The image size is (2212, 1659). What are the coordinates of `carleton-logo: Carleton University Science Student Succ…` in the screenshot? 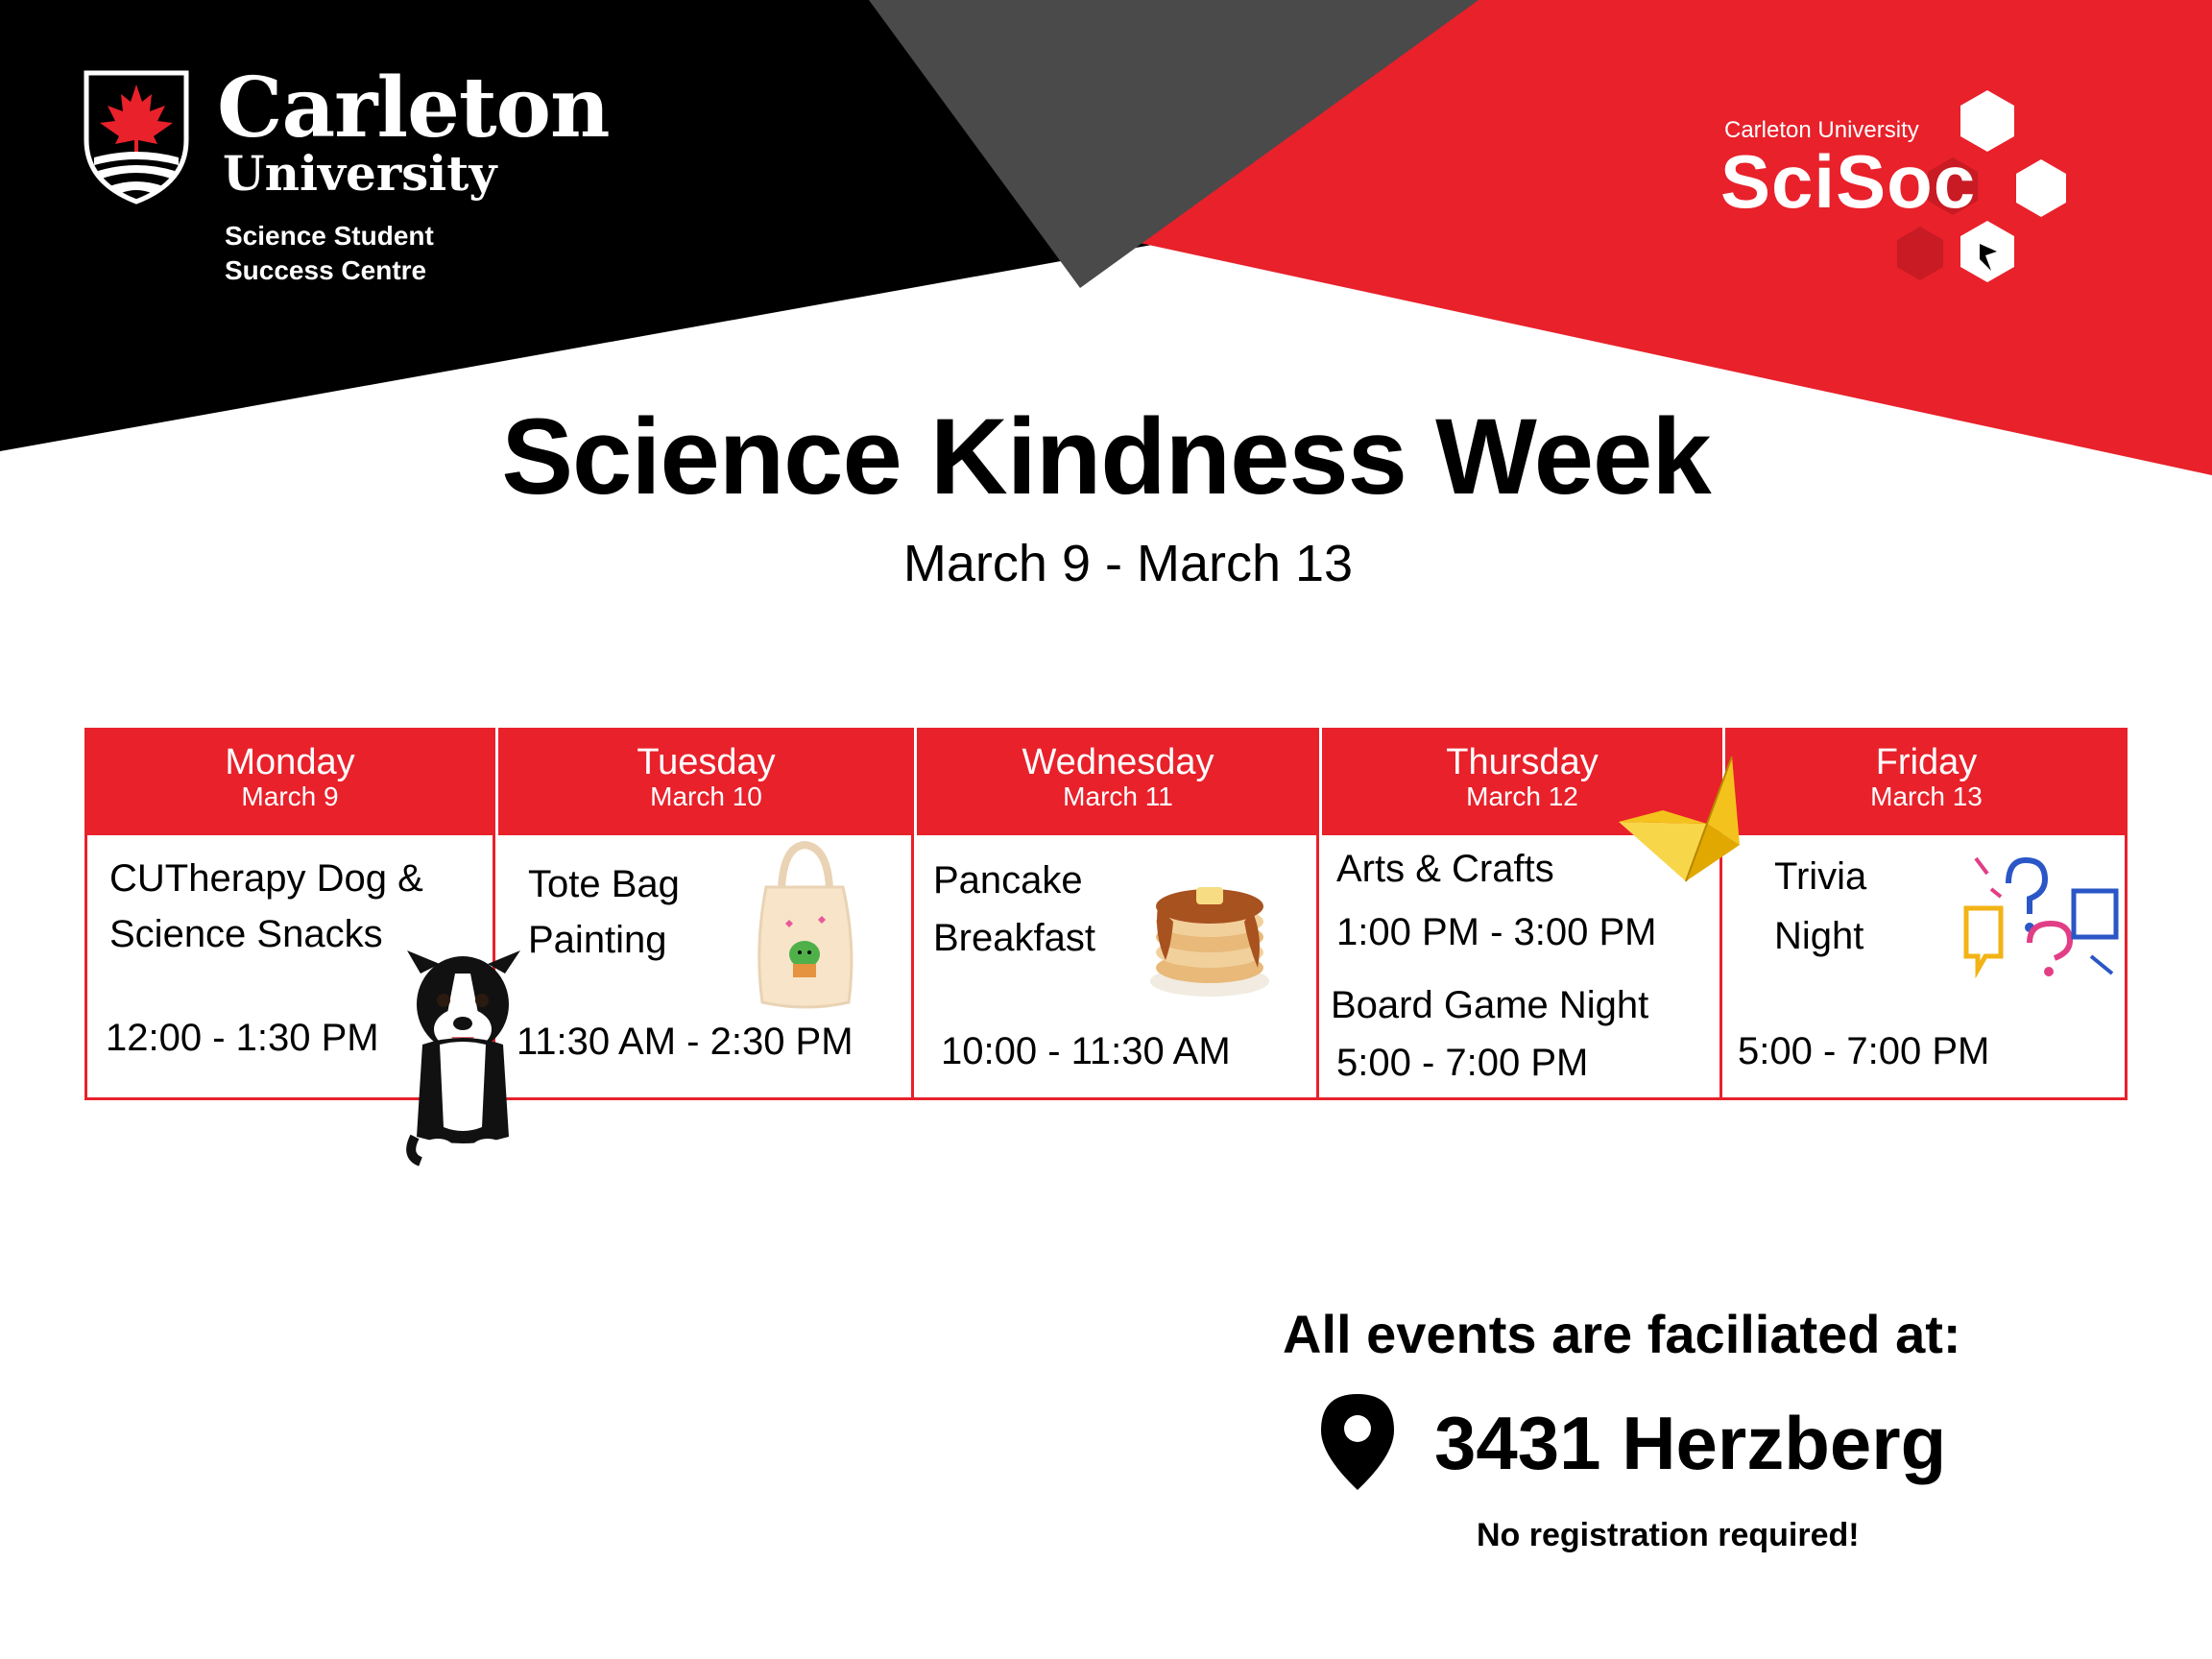 It's located at (347, 182).